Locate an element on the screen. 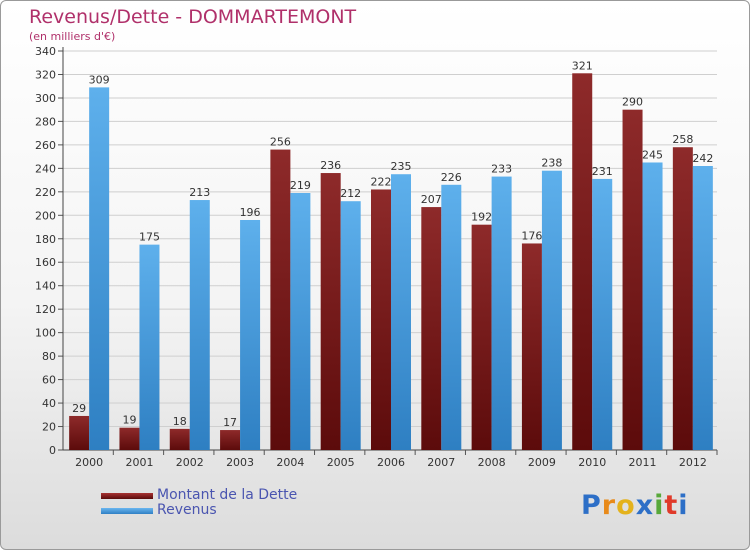 The width and height of the screenshot is (750, 550). data-label: 176 is located at coordinates (531, 235).